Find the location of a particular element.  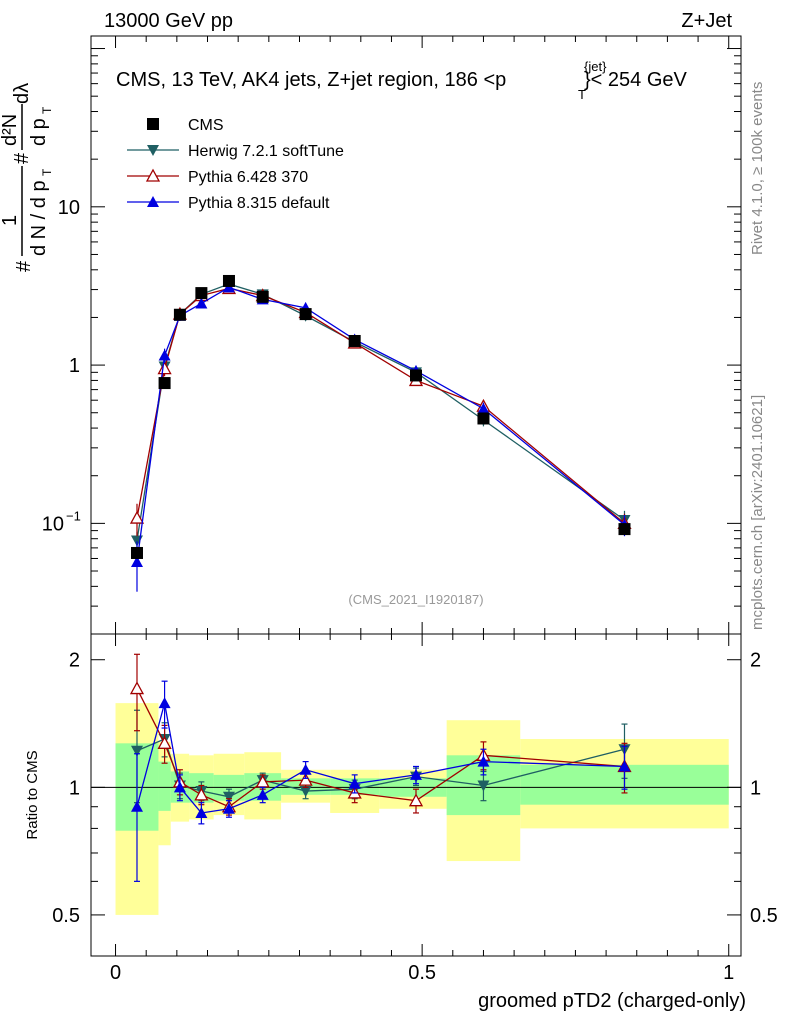

ylabel-frac1-den: d N / d p is located at coordinates (39, 218).